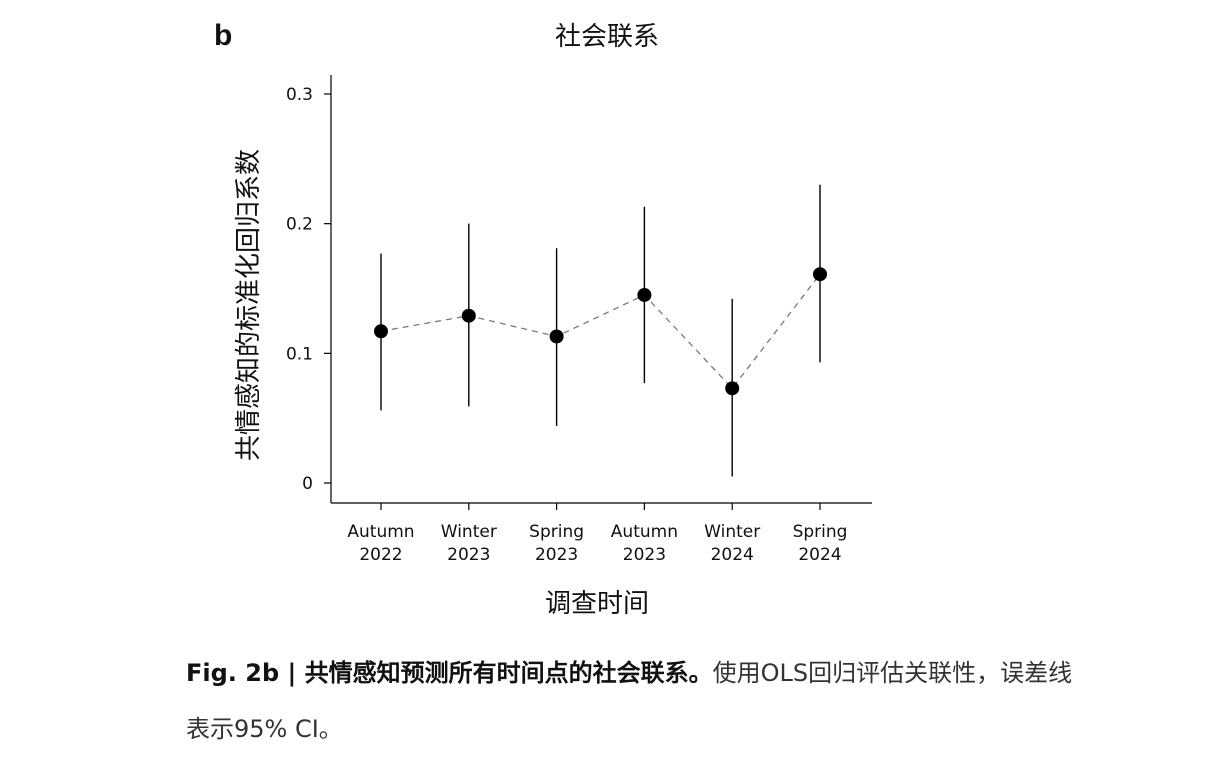 This screenshot has width=1222, height=757. What do you see at coordinates (449, 673) in the screenshot?
I see `caption-lead: Fig. 2b | 共情感知预测所有时间点的社会联系。` at bounding box center [449, 673].